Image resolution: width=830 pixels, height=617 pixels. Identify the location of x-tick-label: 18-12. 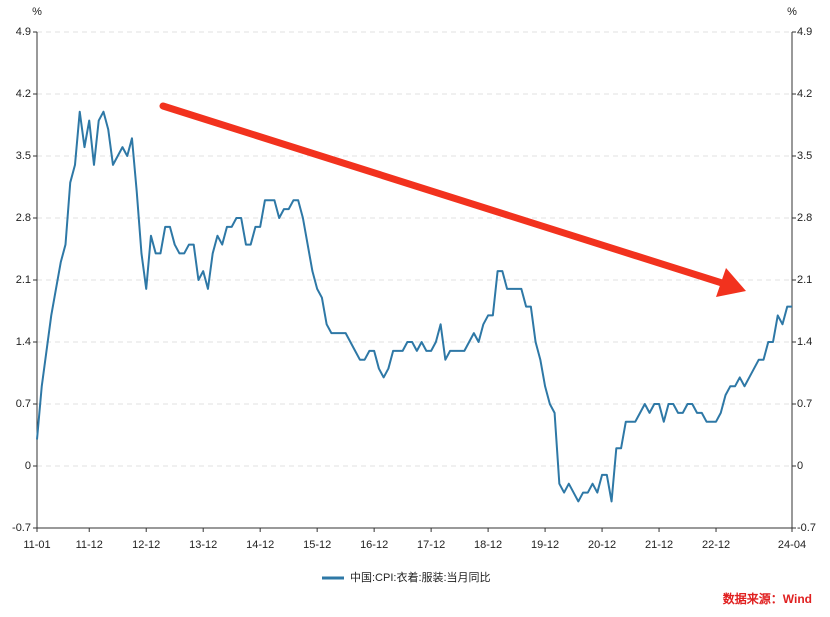
(488, 545).